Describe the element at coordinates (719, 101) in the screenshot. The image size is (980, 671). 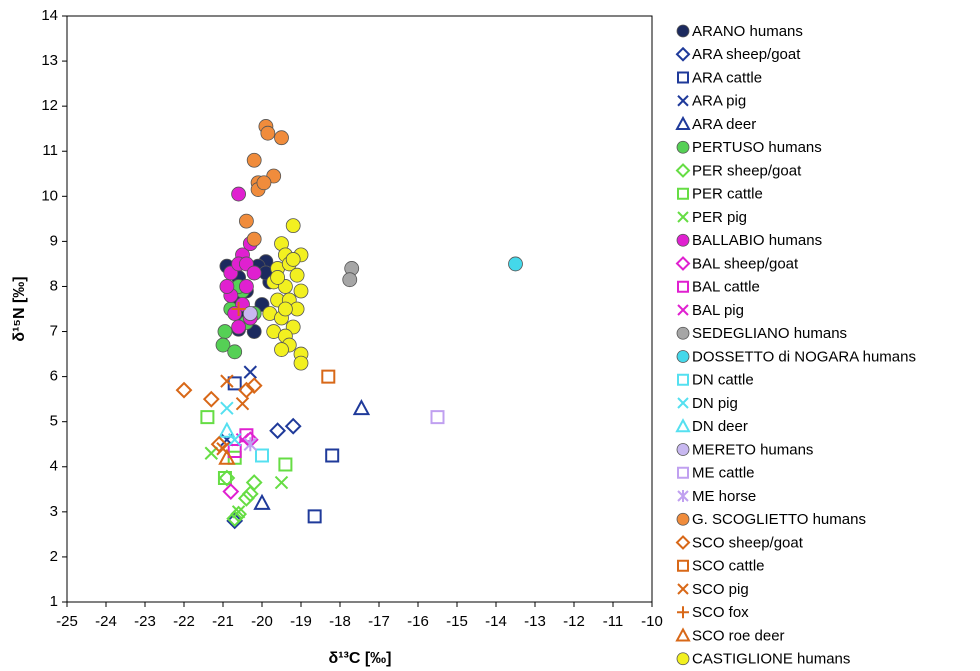
I see `legend-label: ARA pig` at that location.